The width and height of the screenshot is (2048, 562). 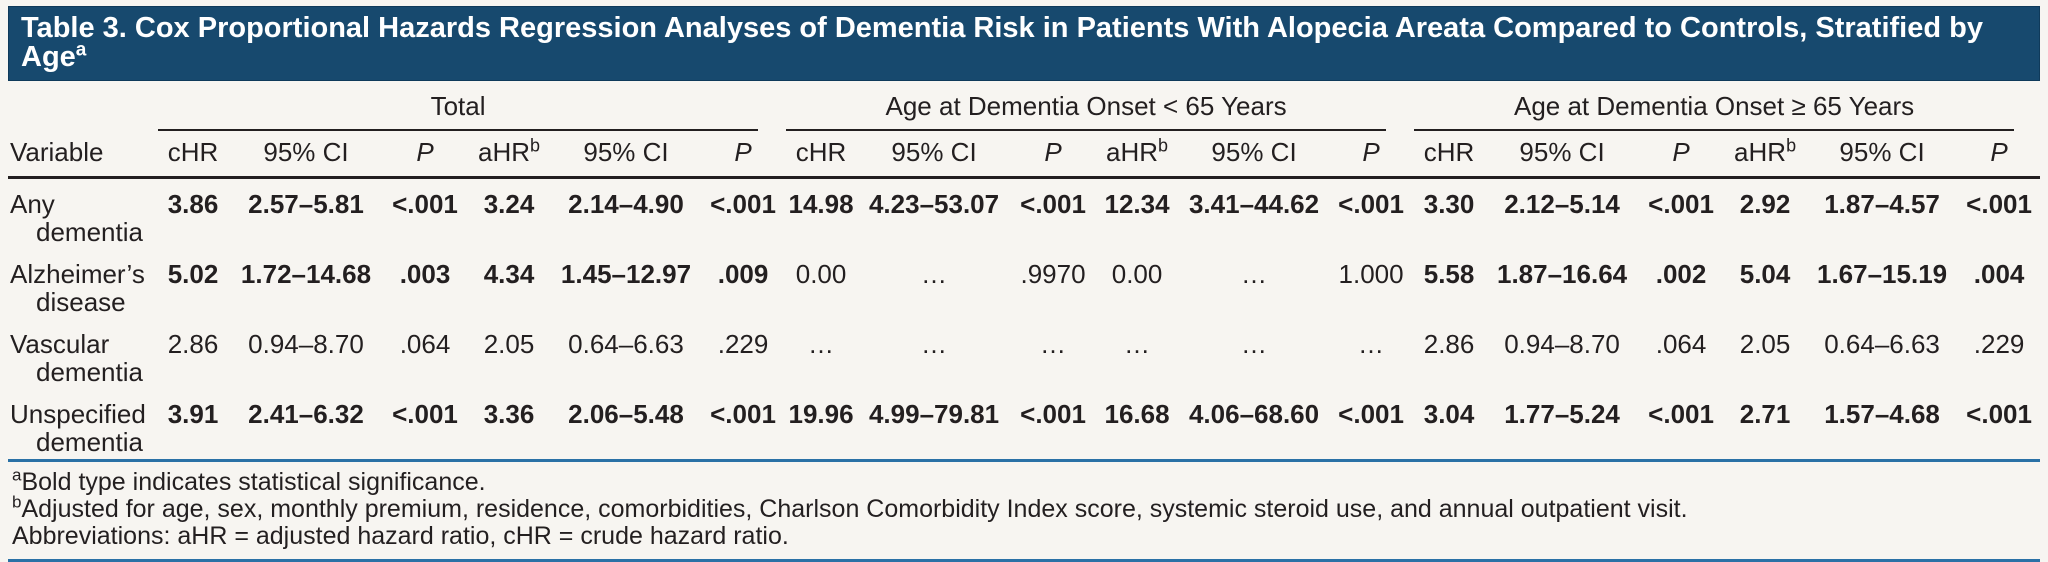 What do you see at coordinates (1053, 274) in the screenshot?
I see `table-cell: .9970` at bounding box center [1053, 274].